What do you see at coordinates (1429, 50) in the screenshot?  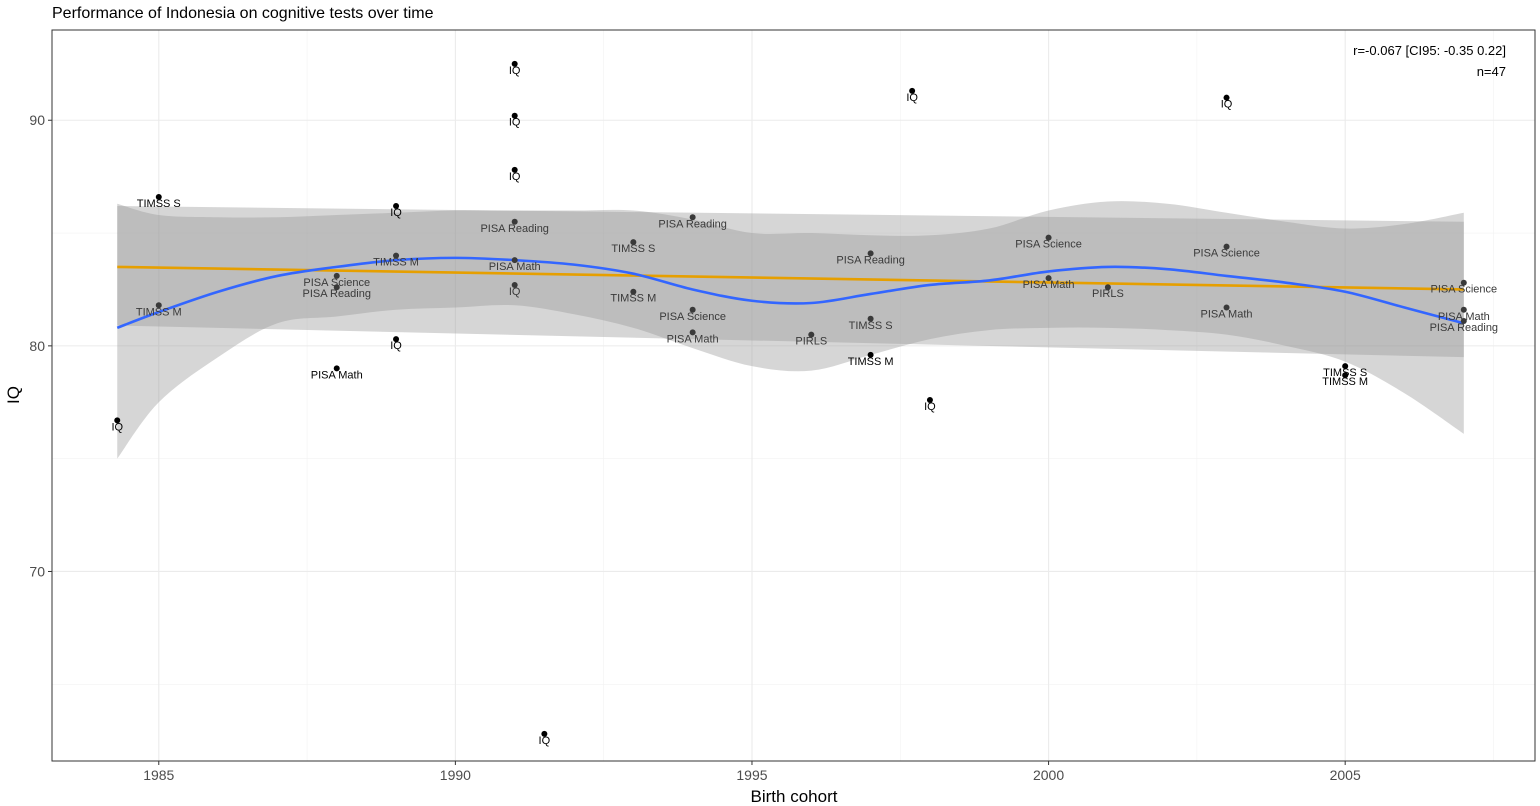 I see `correlation-annotation: r=-0.067 [CI95: -0.35 0.22]` at bounding box center [1429, 50].